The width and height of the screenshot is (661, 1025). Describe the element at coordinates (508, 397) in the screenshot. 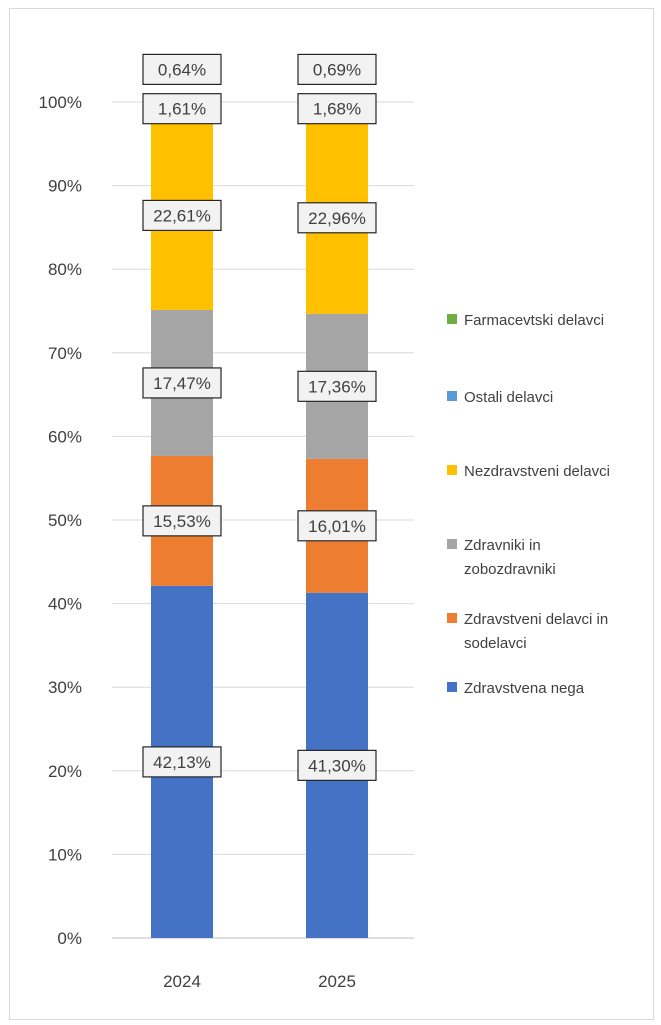

I see `legend-label: Ostali delavci` at that location.